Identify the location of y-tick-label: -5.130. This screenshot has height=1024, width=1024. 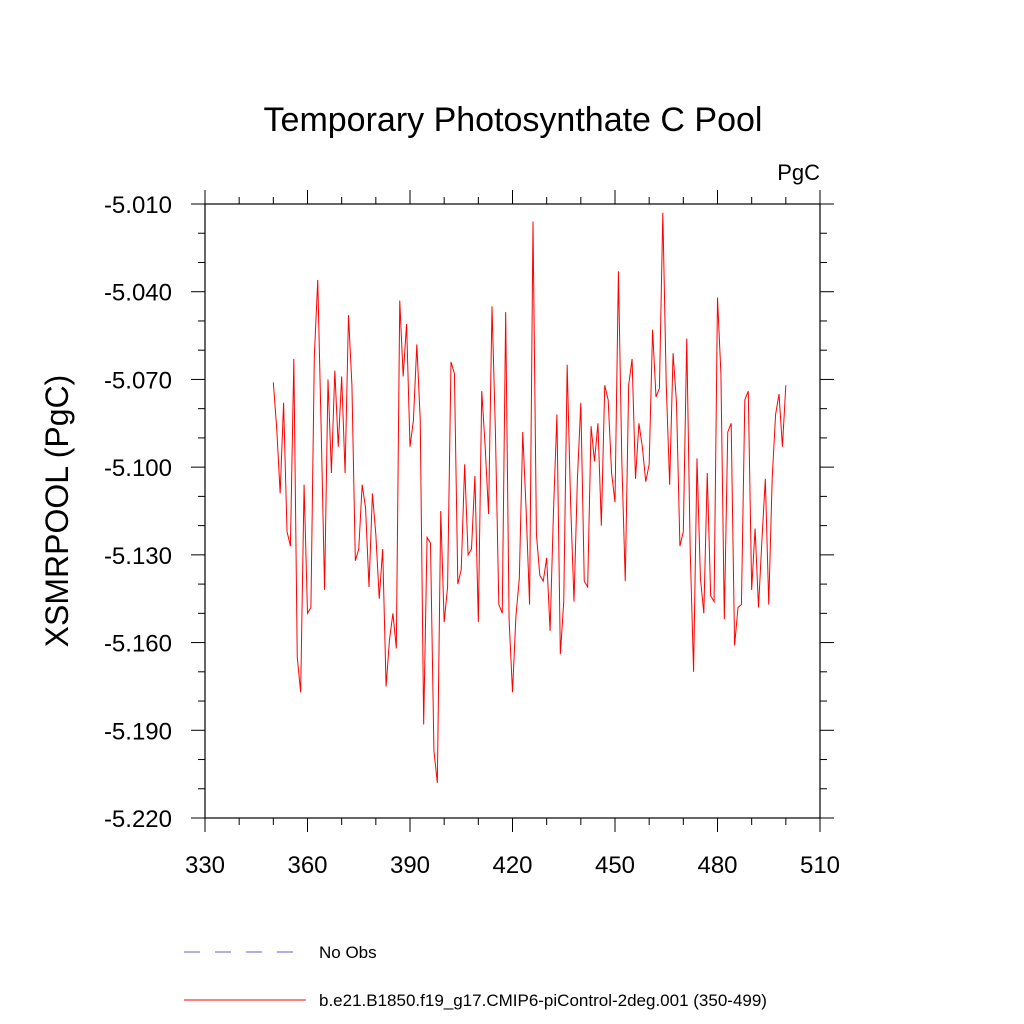
(138, 556).